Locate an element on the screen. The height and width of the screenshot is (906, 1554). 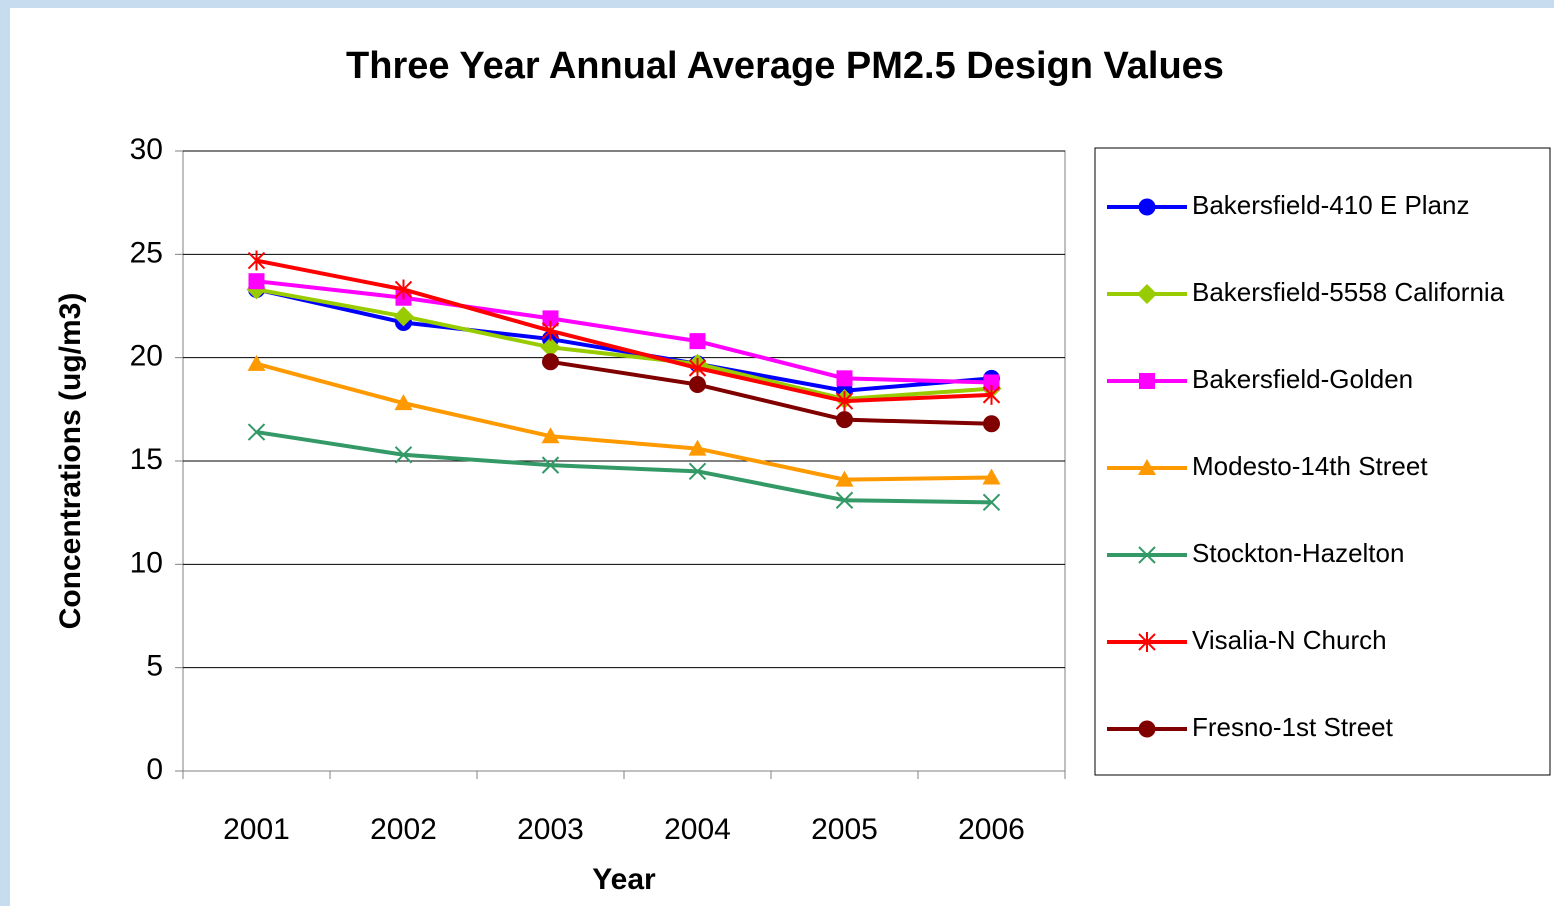
legend-label: Modesto-14th Street is located at coordinates (1310, 466).